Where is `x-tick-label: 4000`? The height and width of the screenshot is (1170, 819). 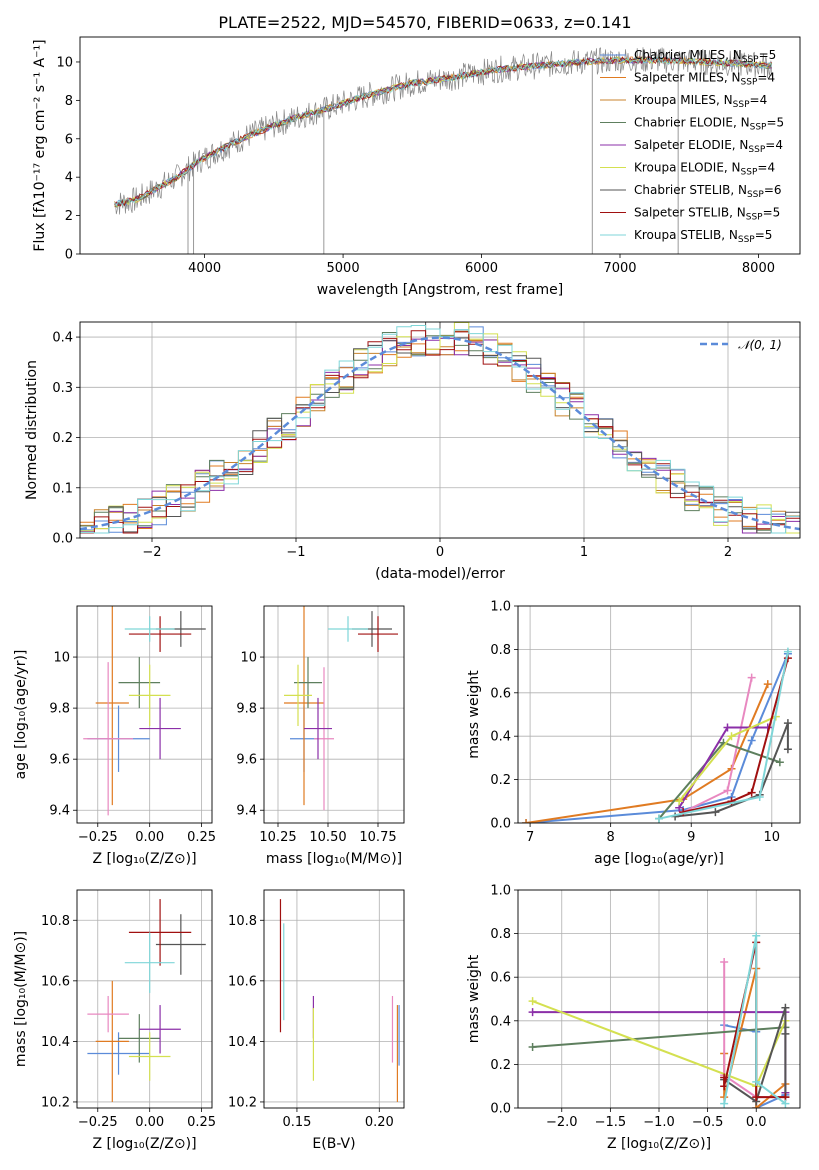
x-tick-label: 4000 is located at coordinates (204, 268).